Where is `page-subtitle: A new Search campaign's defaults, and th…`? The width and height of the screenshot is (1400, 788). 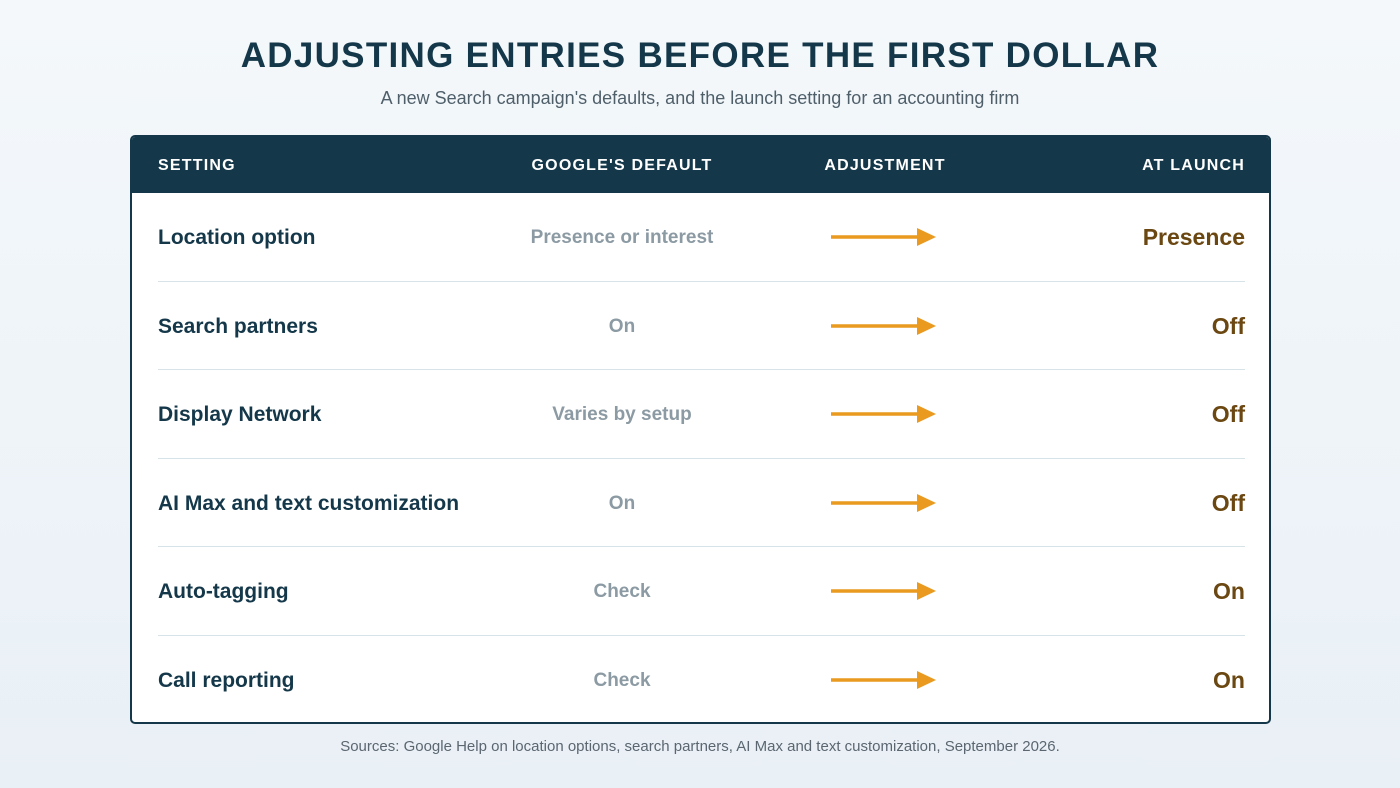
page-subtitle: A new Search campaign's defaults, and th… is located at coordinates (700, 98).